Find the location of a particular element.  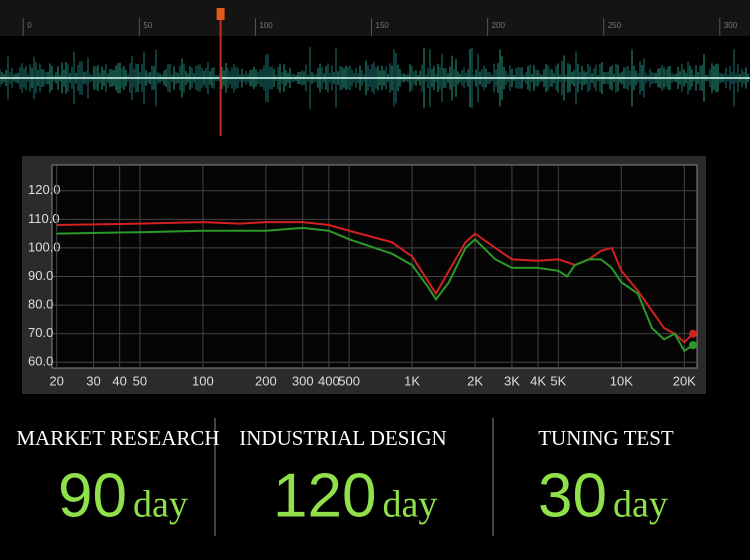

x-tick-label: 100 is located at coordinates (203, 380).